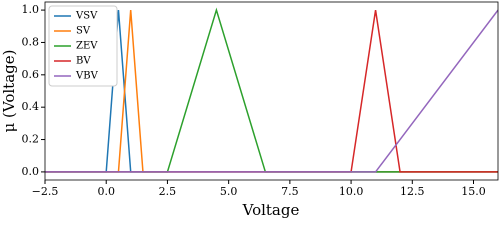 The image size is (500, 240). What do you see at coordinates (45, 191) in the screenshot?
I see `x-tick-label: −2.5` at bounding box center [45, 191].